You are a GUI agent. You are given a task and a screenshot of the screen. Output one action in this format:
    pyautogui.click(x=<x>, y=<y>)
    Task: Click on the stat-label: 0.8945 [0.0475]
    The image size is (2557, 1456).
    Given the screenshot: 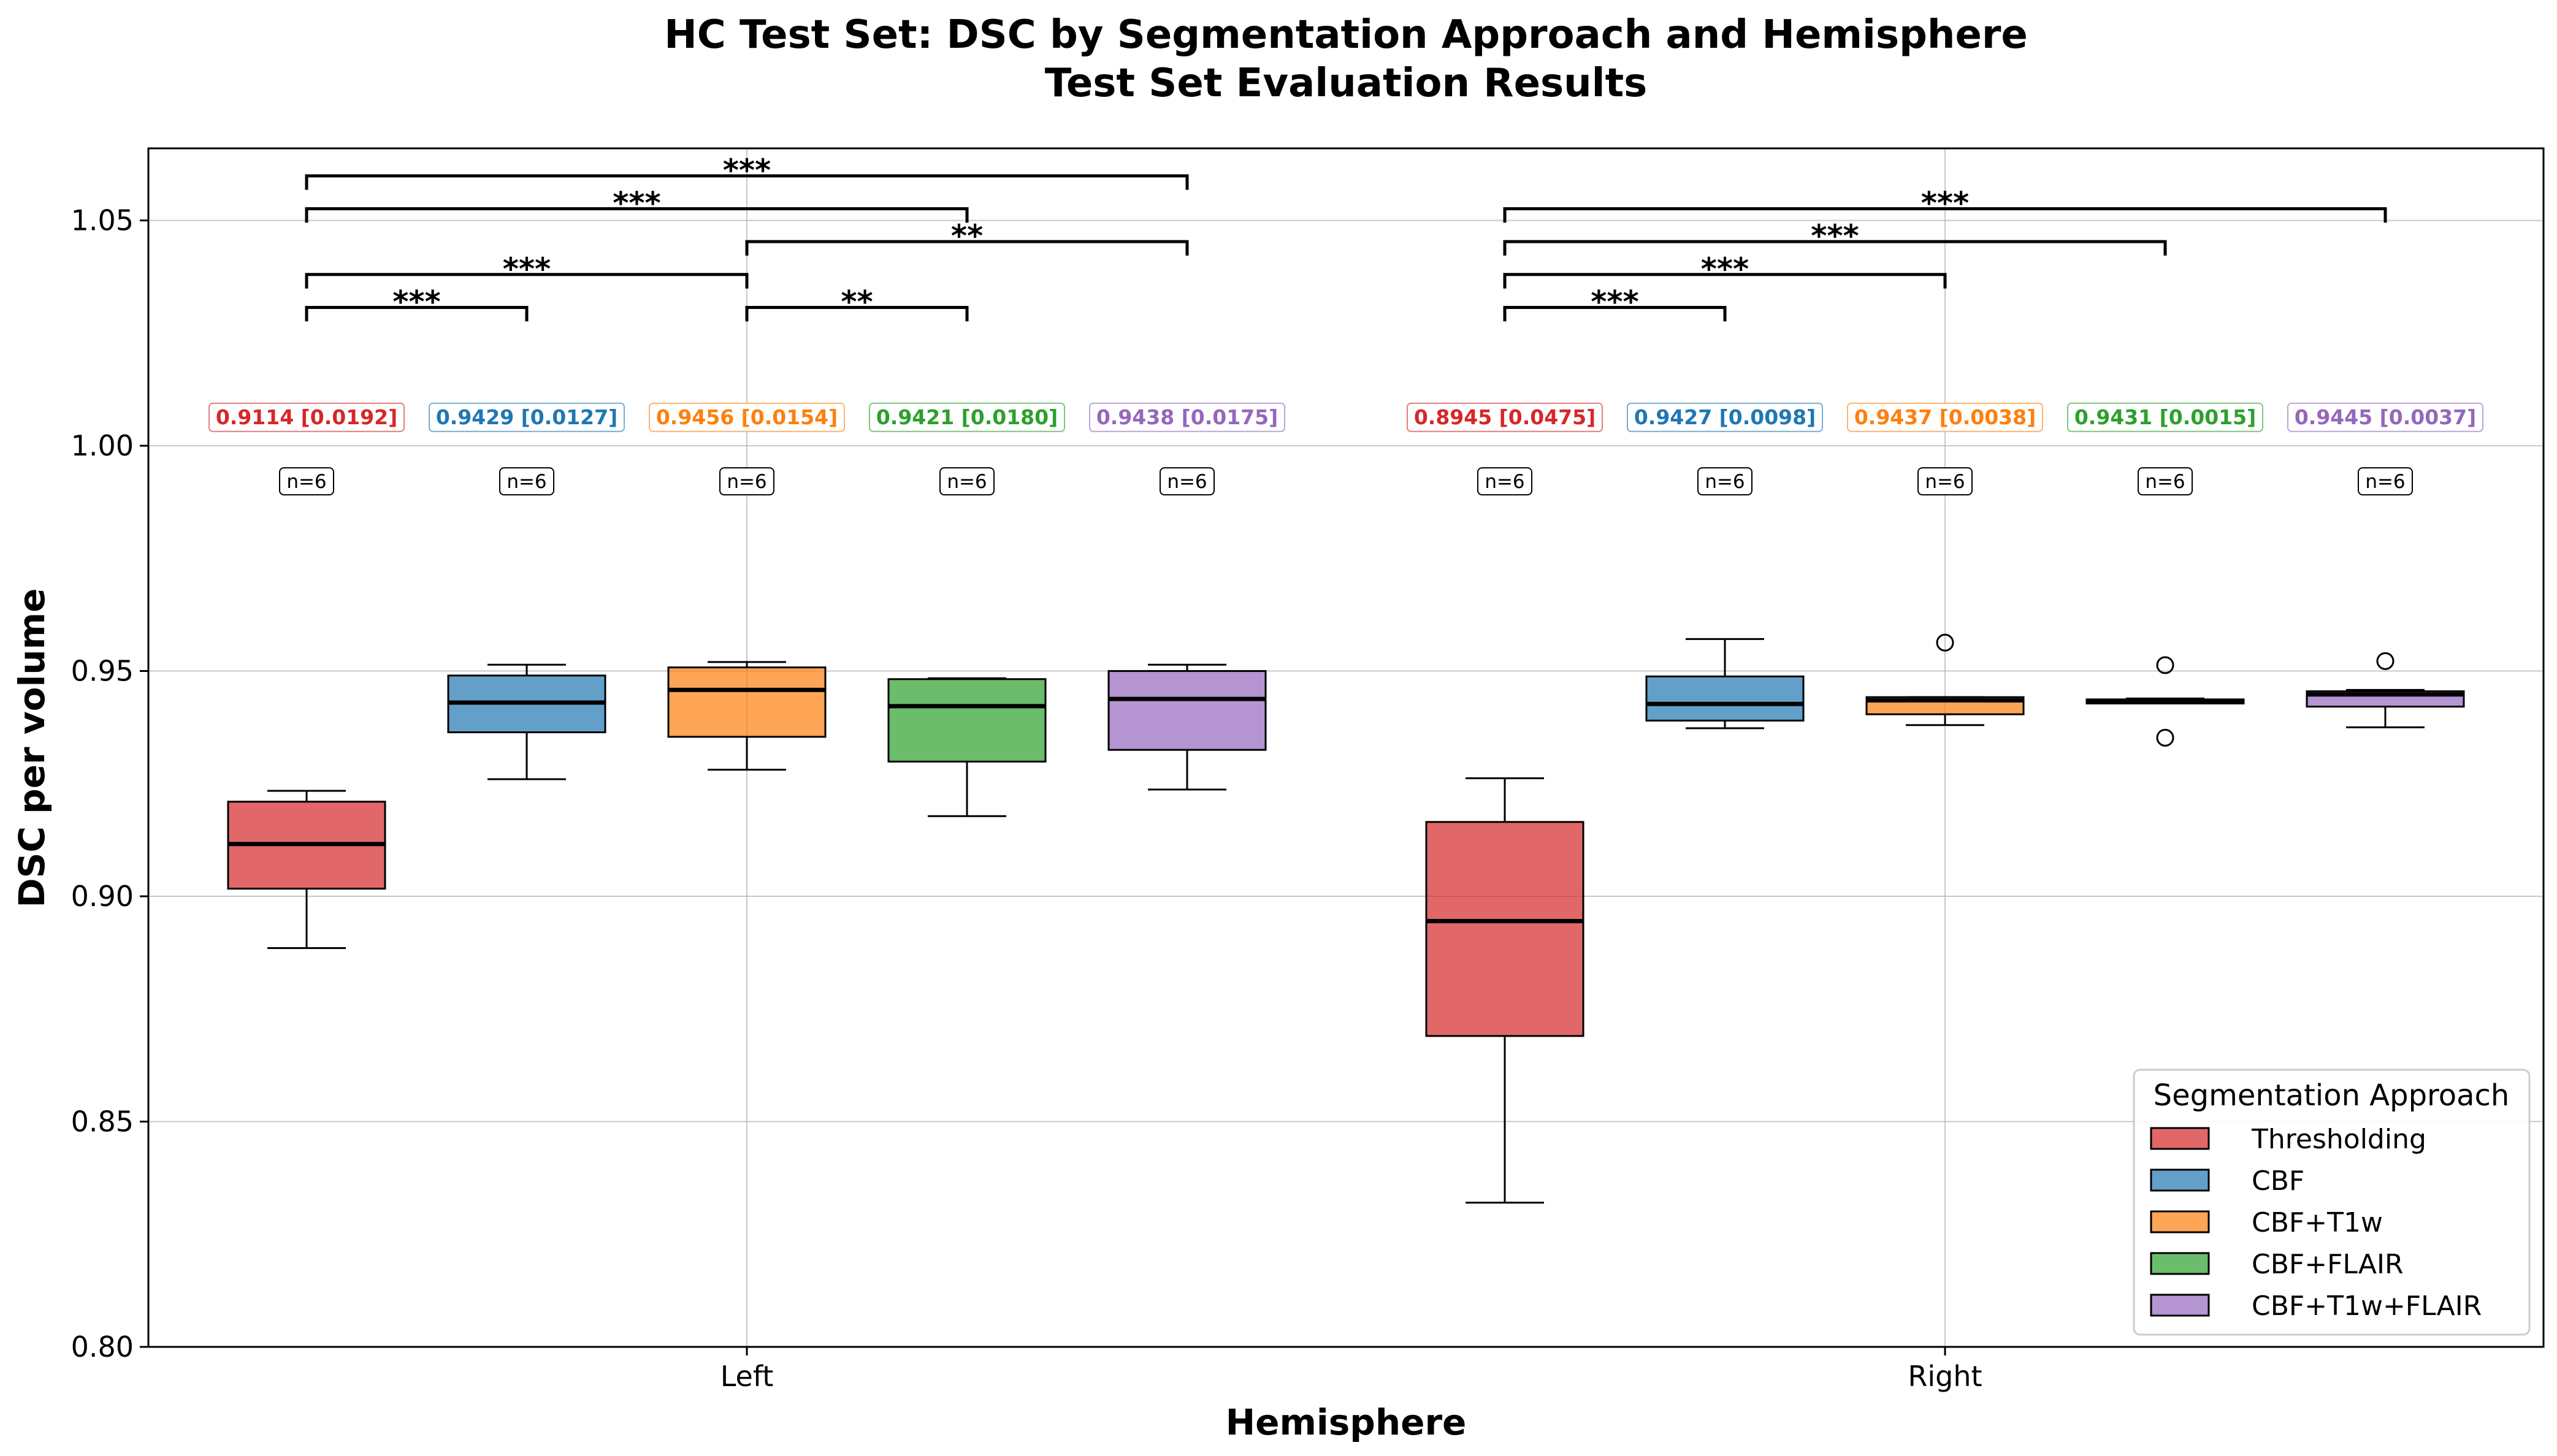 What is the action you would take?
    pyautogui.click(x=1505, y=417)
    